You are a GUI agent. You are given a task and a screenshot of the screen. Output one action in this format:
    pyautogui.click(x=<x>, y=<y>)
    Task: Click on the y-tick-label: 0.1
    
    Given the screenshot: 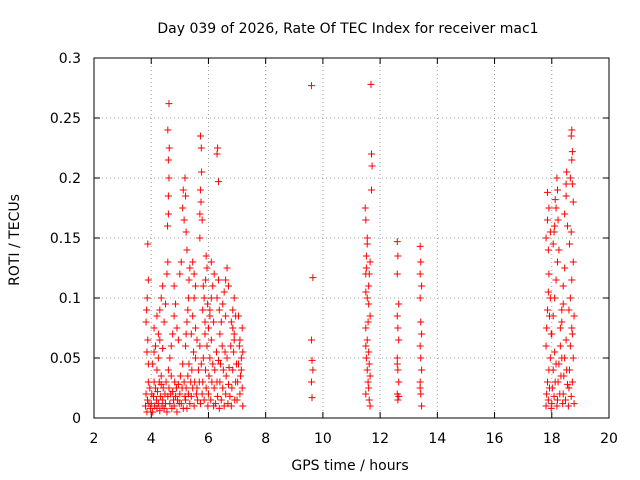 What is the action you would take?
    pyautogui.click(x=70, y=299)
    